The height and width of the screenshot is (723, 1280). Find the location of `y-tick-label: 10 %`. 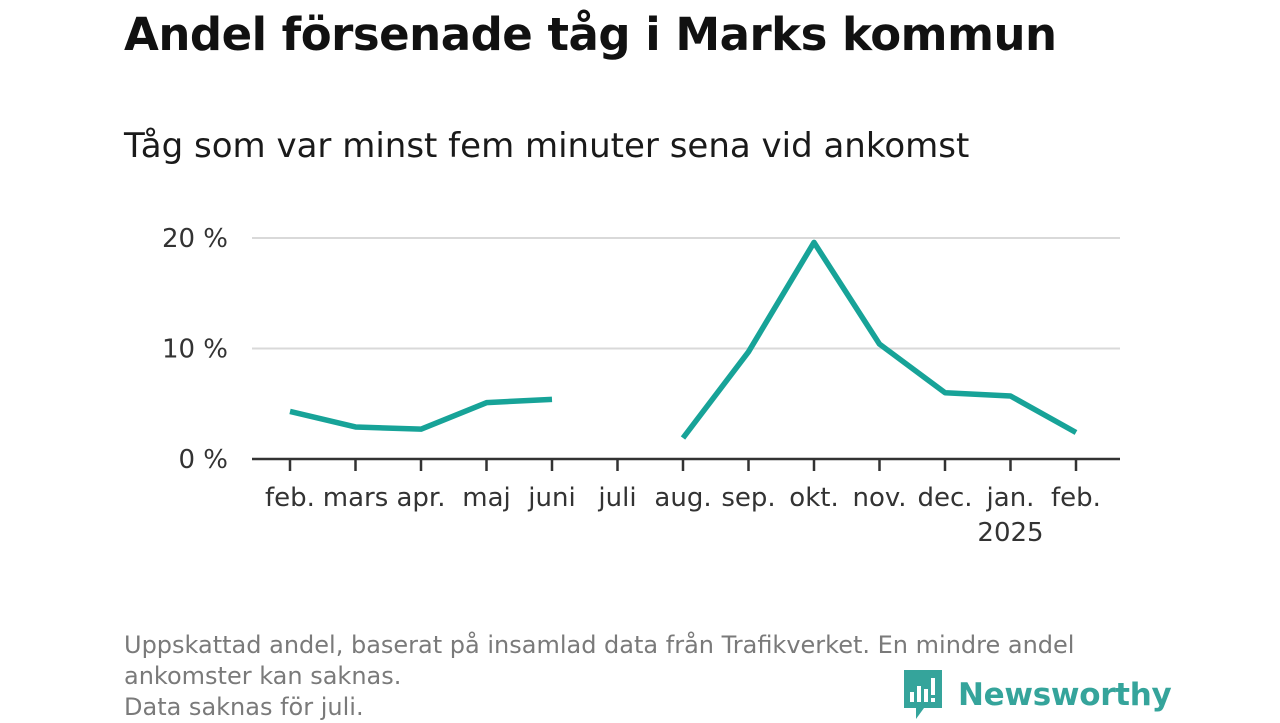

y-tick-label: 10 % is located at coordinates (195, 350).